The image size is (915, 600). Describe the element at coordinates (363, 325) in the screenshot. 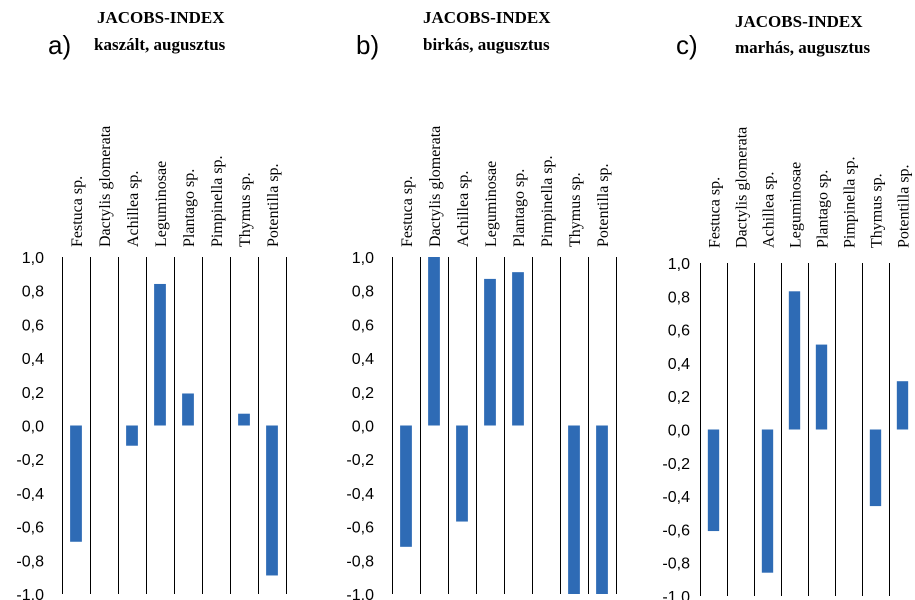

I see `panel-b-ytick-label: 0,6` at that location.